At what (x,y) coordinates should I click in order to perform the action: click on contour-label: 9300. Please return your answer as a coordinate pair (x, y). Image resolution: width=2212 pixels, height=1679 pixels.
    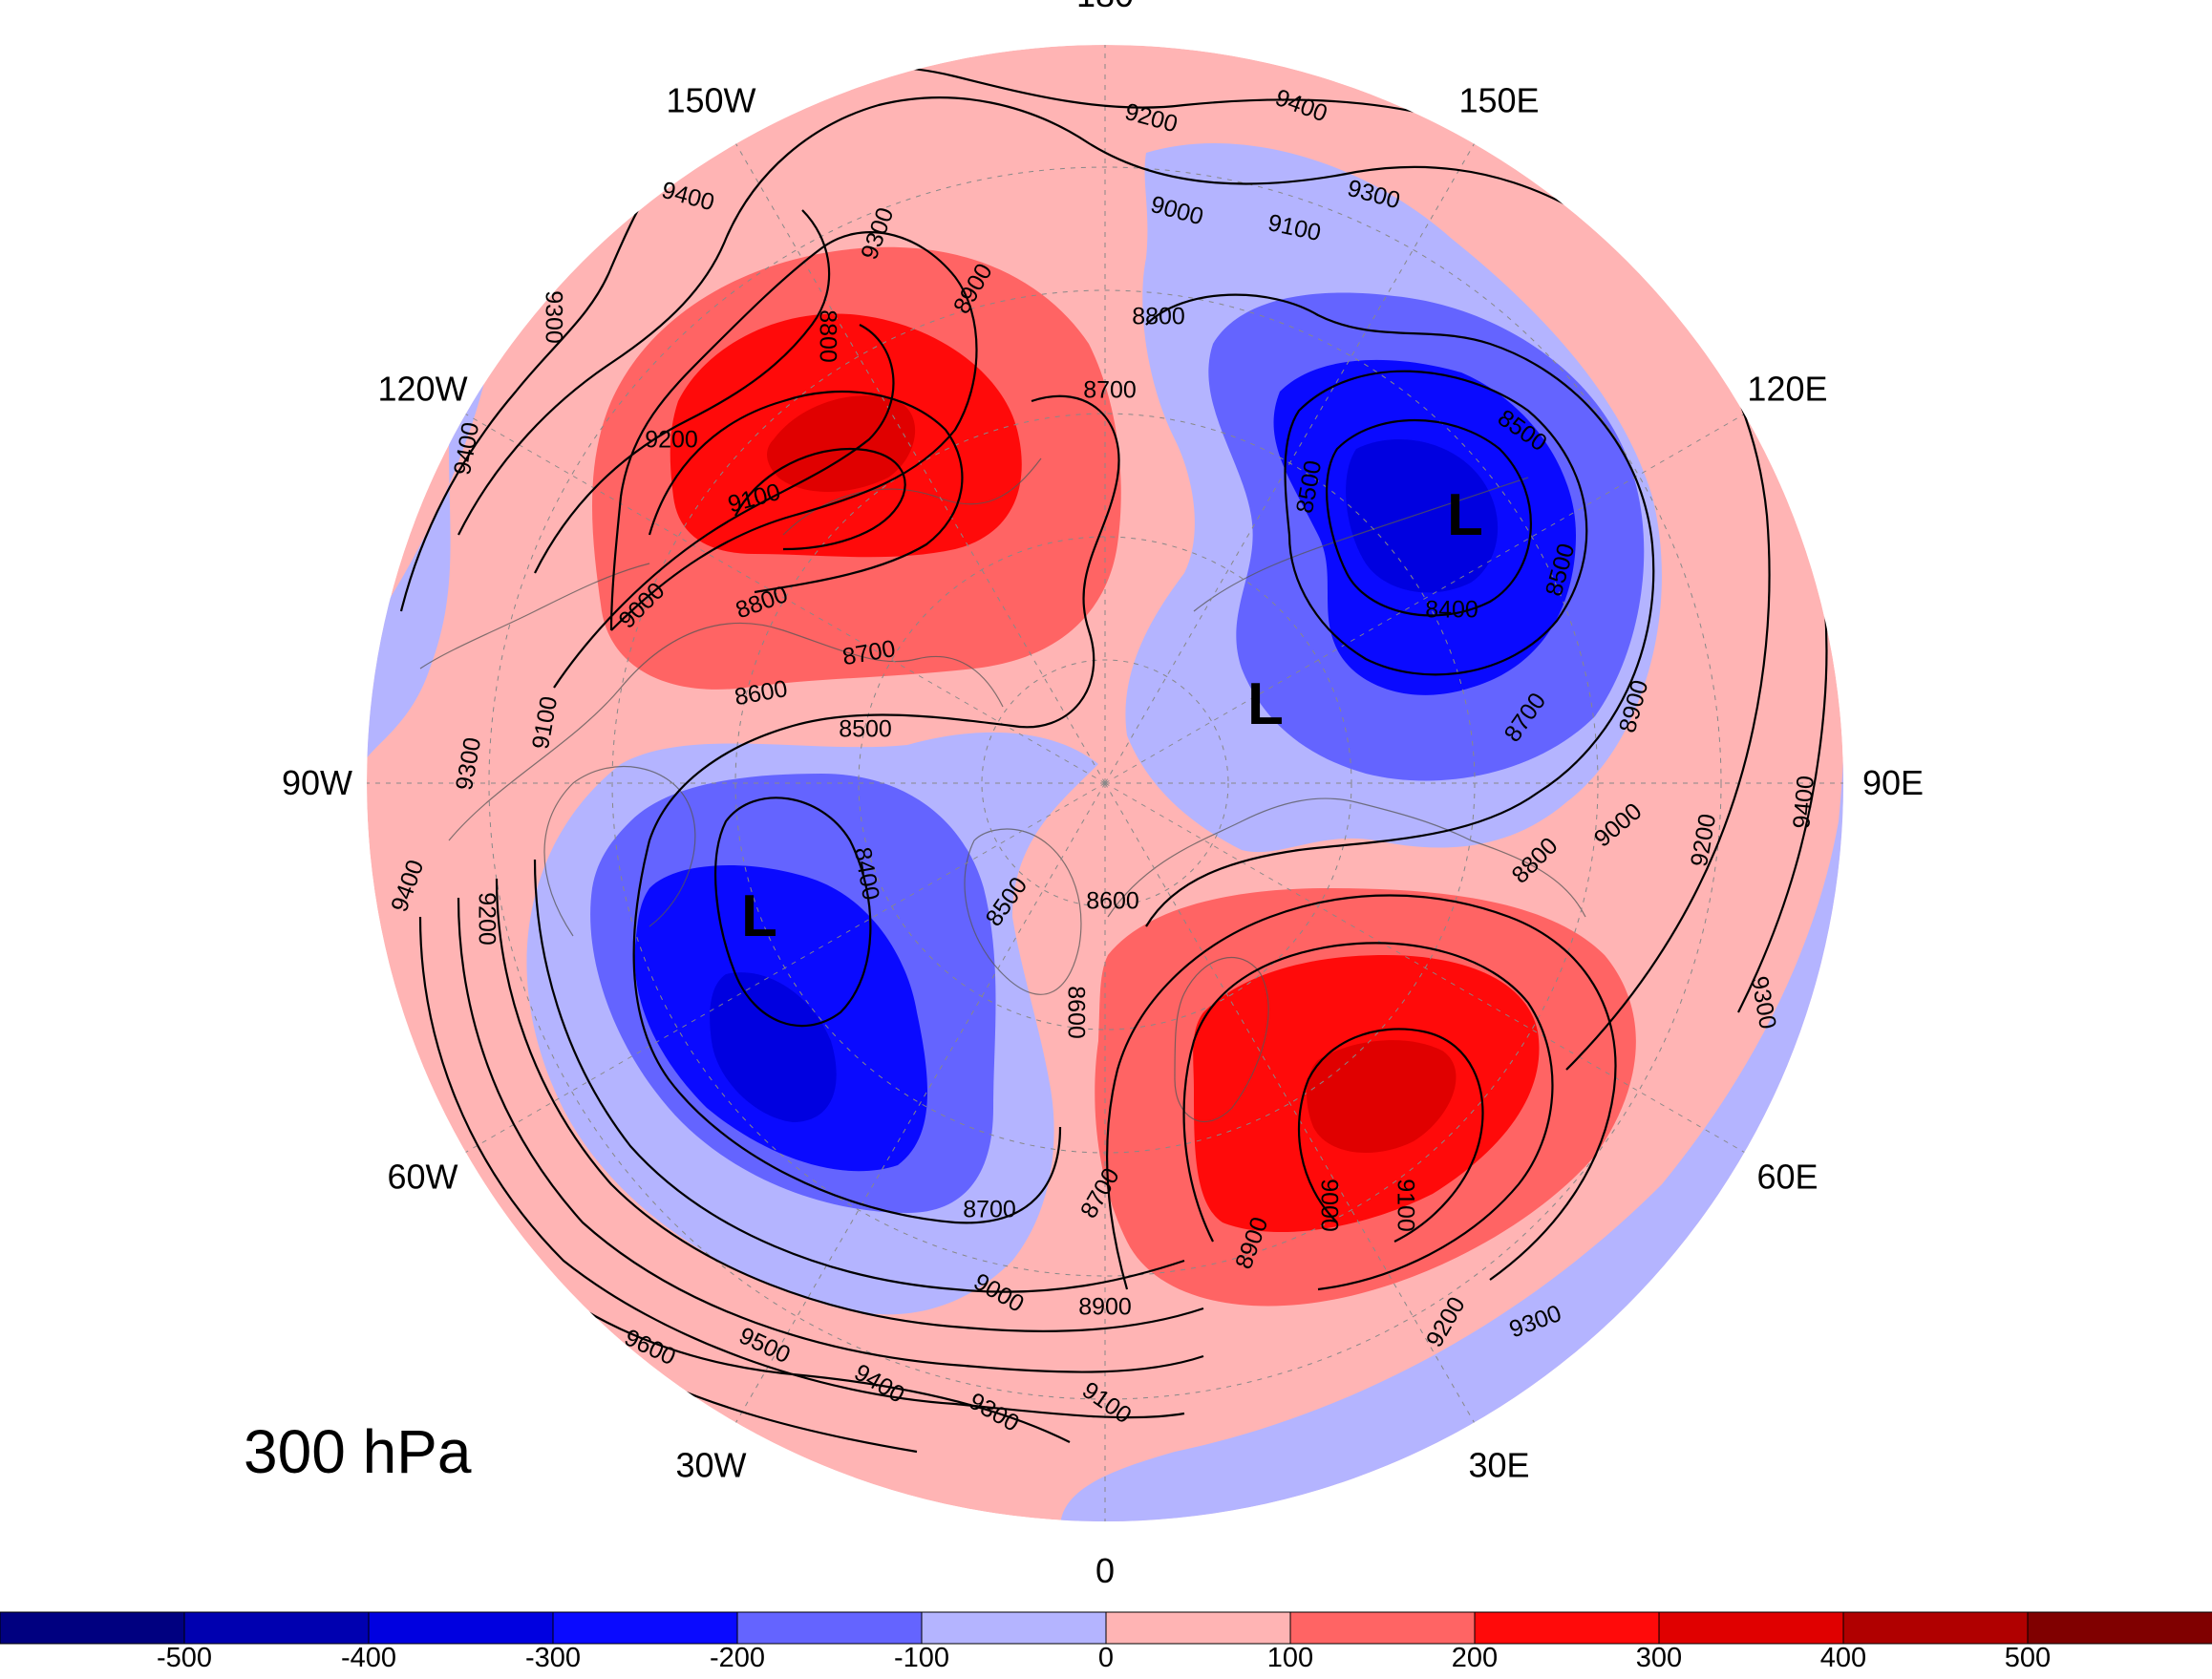
    Looking at the image, I should click on (553, 317).